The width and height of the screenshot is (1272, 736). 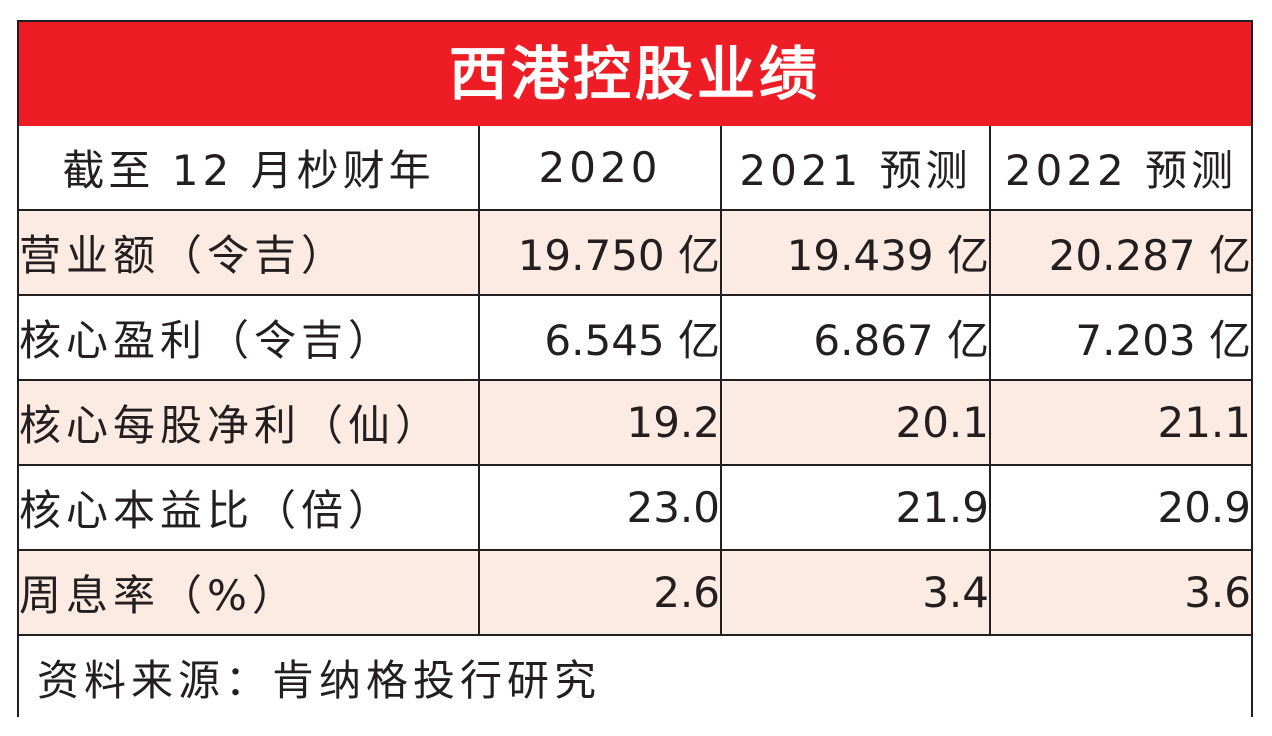 I want to click on cell-value: 7.203 亿, so click(x=1120, y=337).